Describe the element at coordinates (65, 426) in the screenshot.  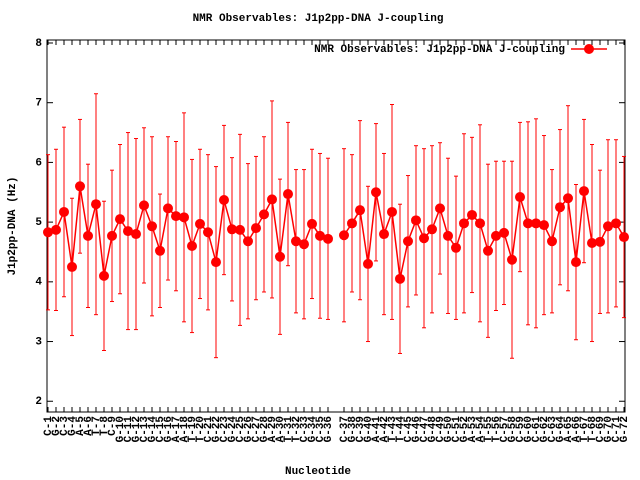
I see `x-tick-label: C-3` at that location.